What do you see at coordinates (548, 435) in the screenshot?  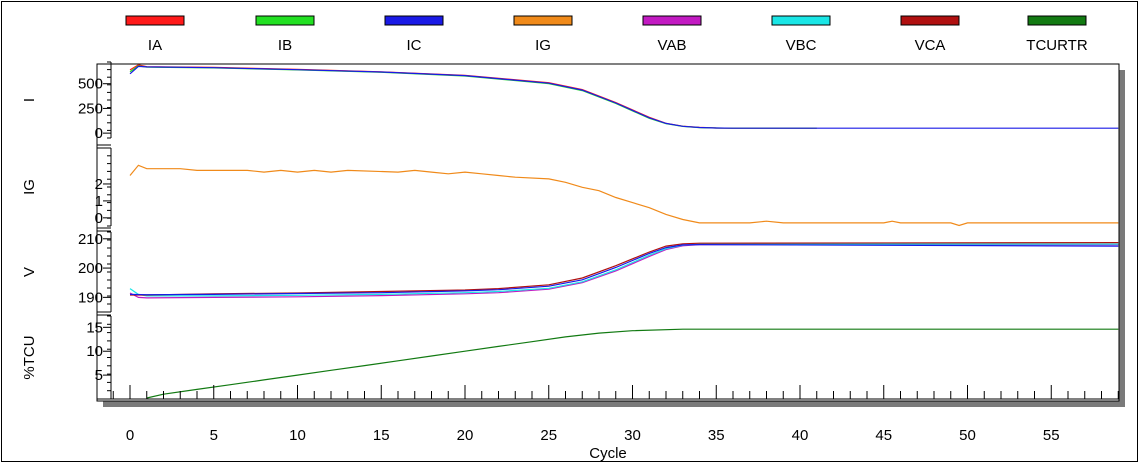 I see `x-tick-label: 25` at bounding box center [548, 435].